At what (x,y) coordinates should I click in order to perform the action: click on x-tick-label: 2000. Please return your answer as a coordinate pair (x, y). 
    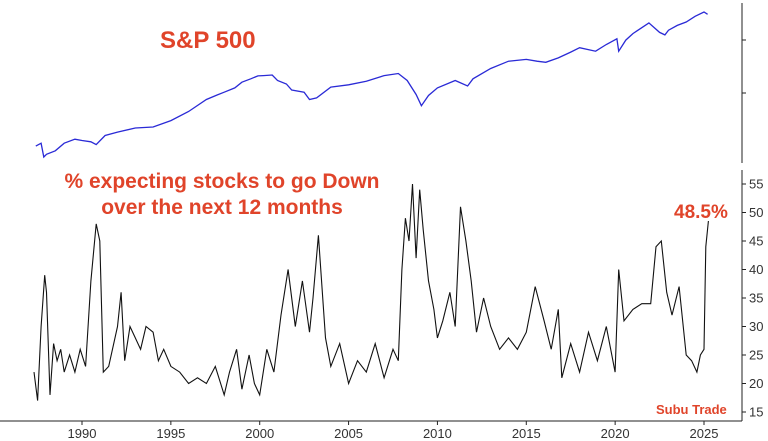
    Looking at the image, I should click on (259, 433).